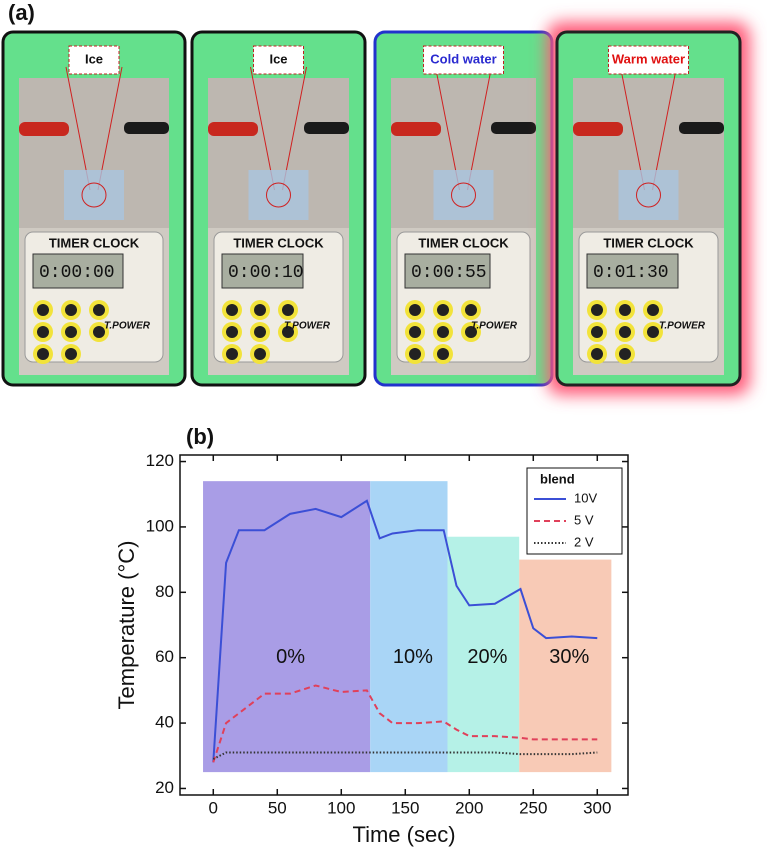 This screenshot has height=854, width=767. I want to click on y-tick-label: 120, so click(160, 460).